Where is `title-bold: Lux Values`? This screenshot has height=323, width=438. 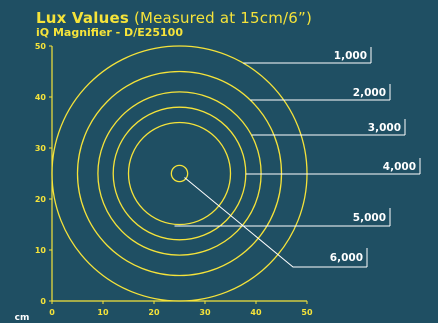
title-bold: Lux Values is located at coordinates (82, 18).